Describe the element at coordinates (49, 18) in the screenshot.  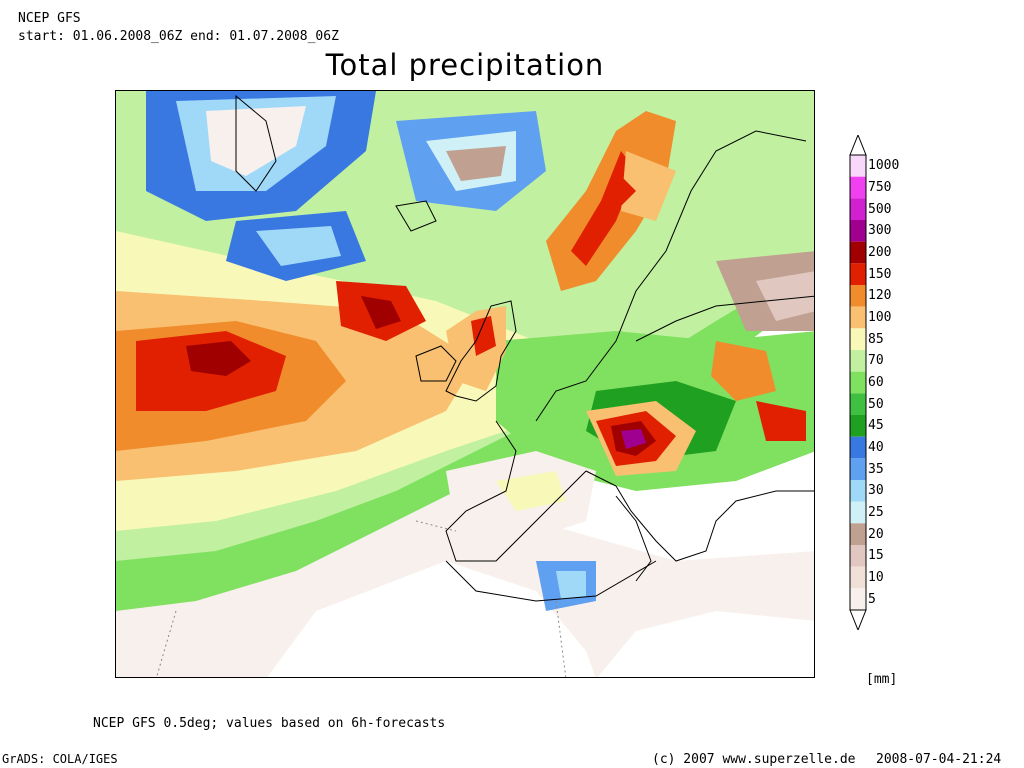
I see `model-label: NCEP GFS` at that location.